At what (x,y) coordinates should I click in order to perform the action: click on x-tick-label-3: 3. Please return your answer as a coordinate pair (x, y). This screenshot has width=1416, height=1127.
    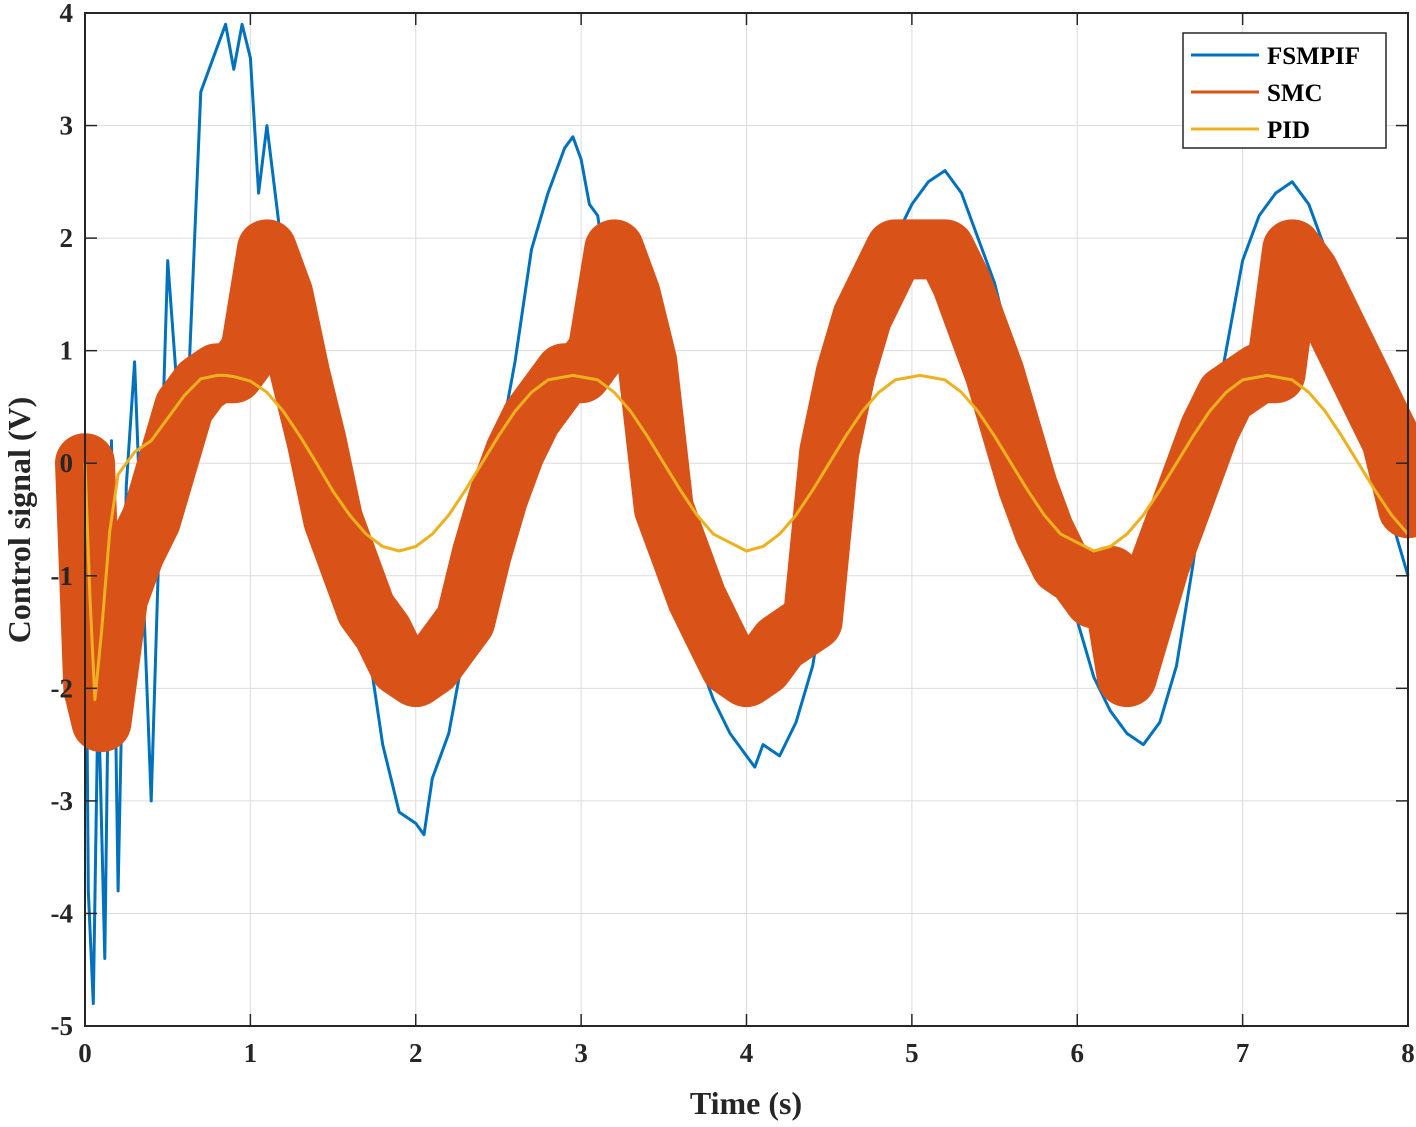
    Looking at the image, I should click on (581, 1053).